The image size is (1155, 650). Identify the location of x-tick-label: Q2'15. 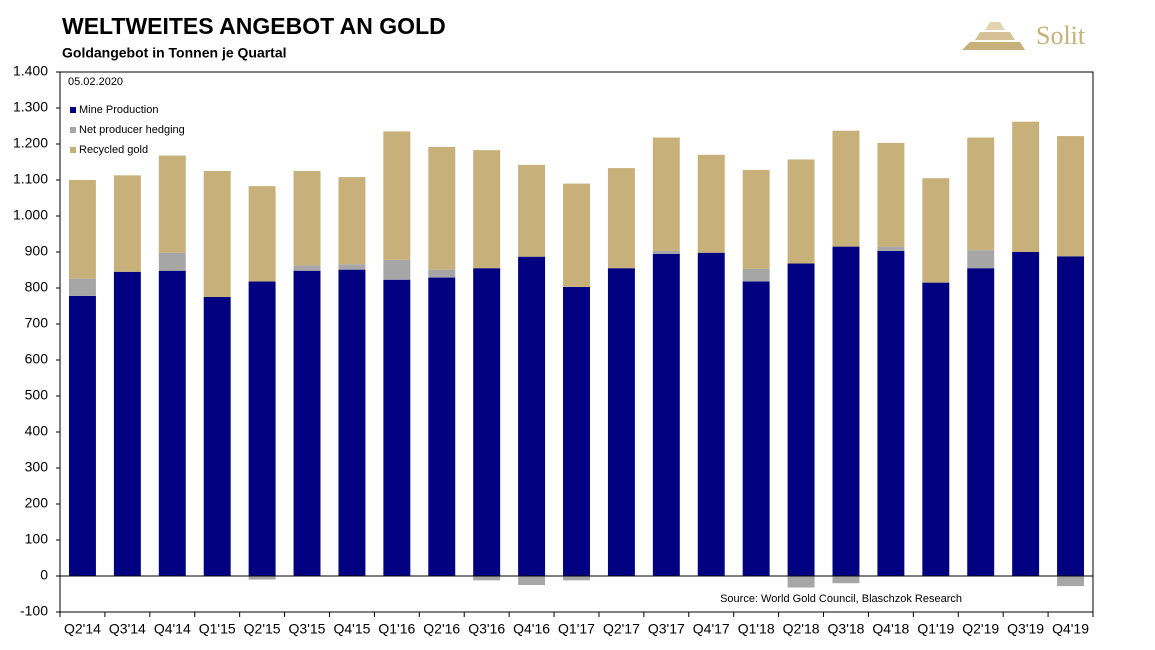
(262, 629).